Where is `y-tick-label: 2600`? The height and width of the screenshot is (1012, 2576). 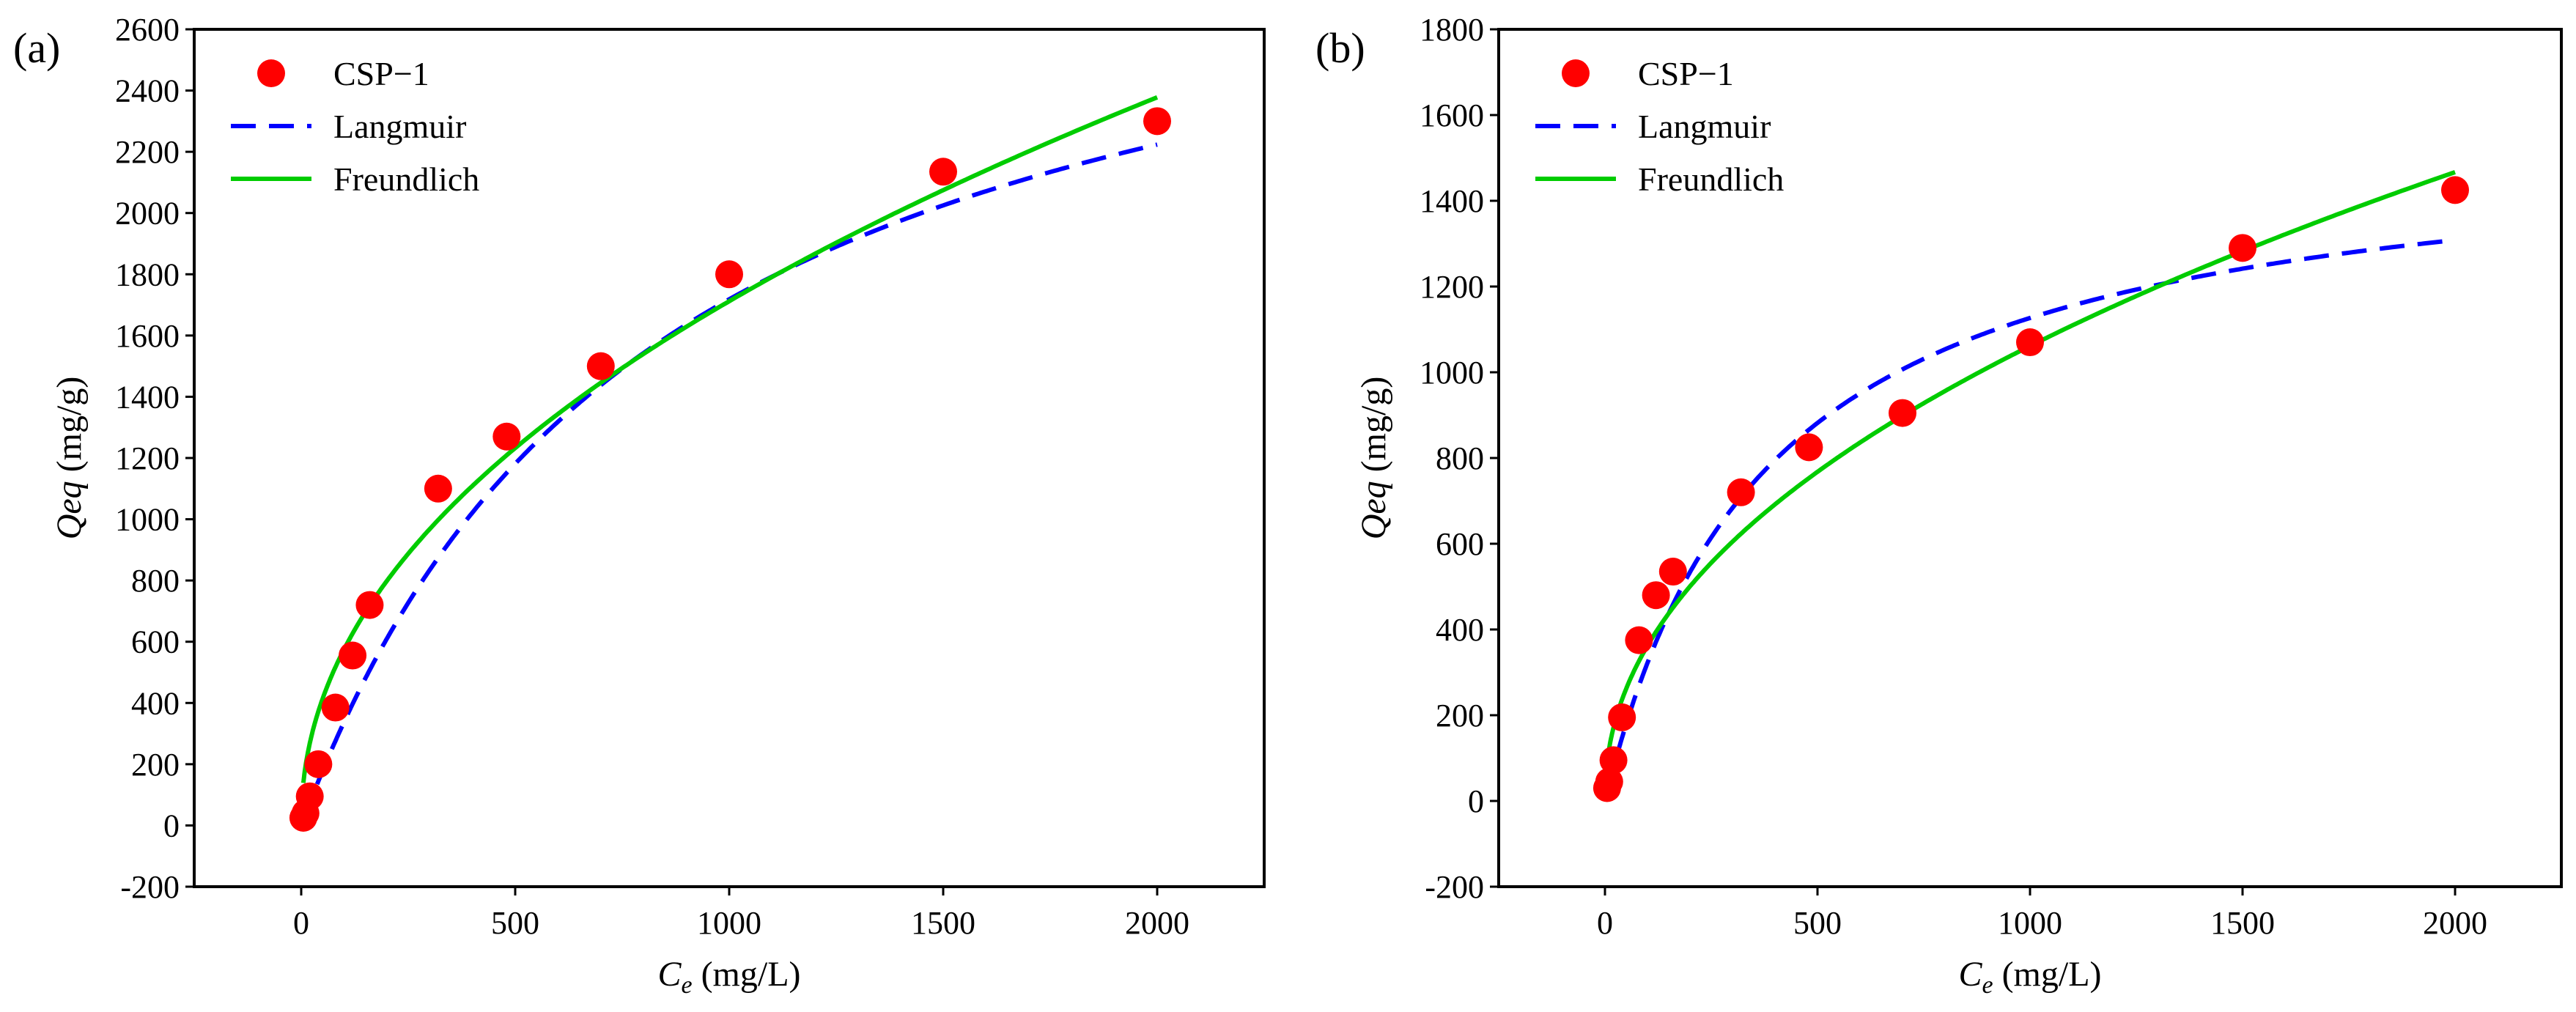 y-tick-label: 2600 is located at coordinates (147, 30).